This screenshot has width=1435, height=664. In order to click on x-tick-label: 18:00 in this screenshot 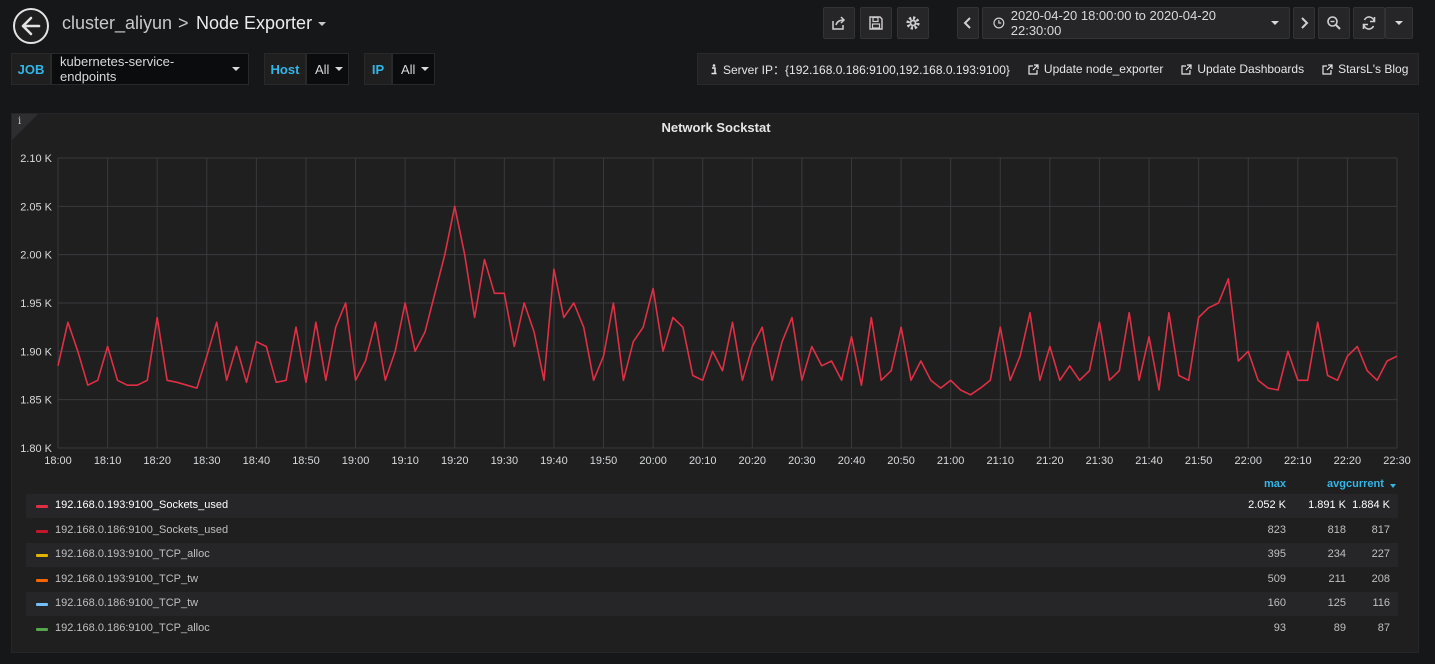, I will do `click(58, 461)`.